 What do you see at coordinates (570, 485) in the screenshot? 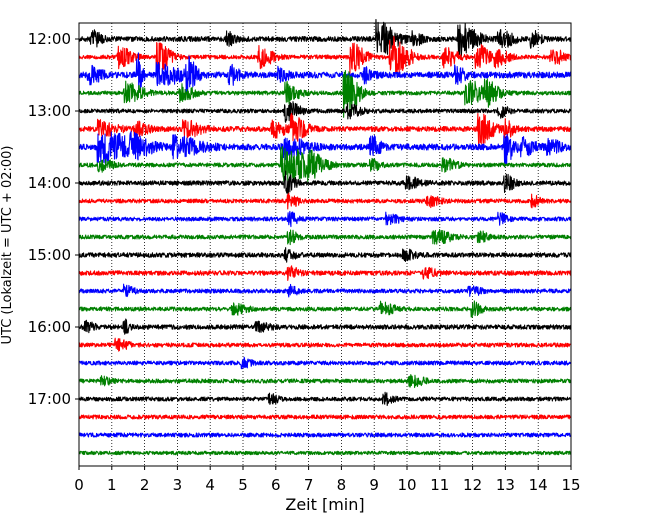
I see `x-tick-label: 15` at bounding box center [570, 485].